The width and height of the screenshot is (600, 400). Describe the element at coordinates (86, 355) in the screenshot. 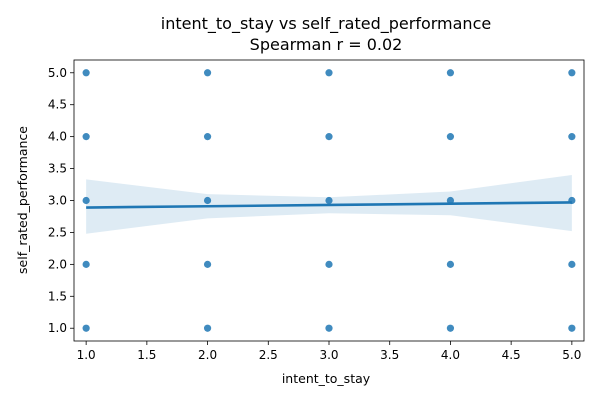

I see `x-tick-label: 1.0` at that location.